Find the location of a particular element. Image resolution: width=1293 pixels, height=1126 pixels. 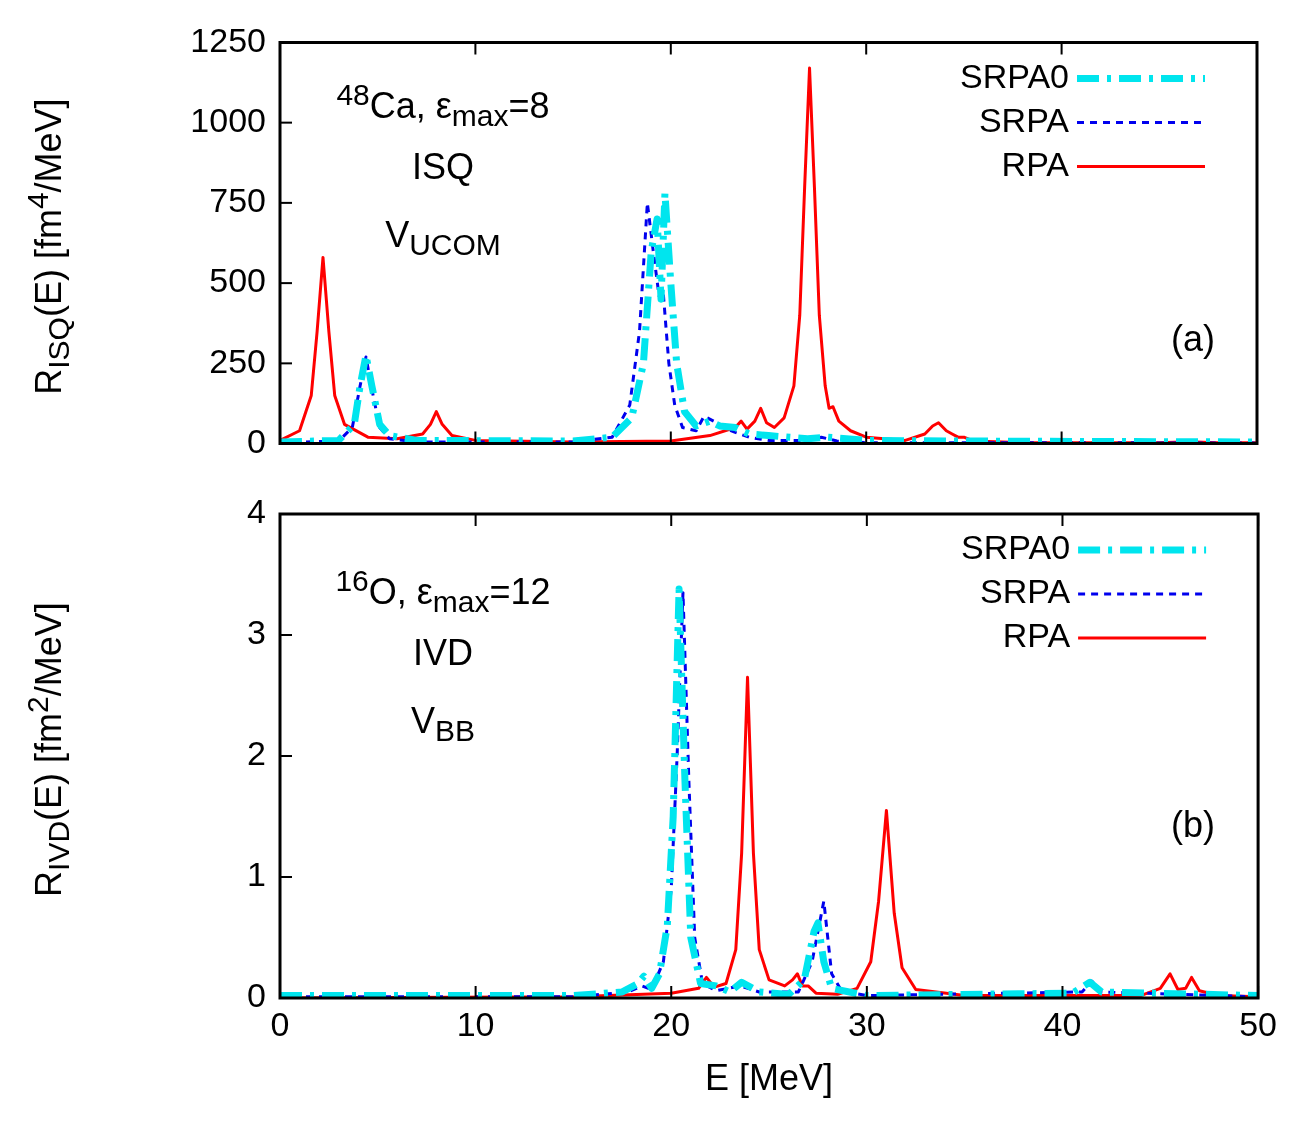

annotation: $^{48}$Ca, ε$_{max}$=8 is located at coordinates (443, 106).